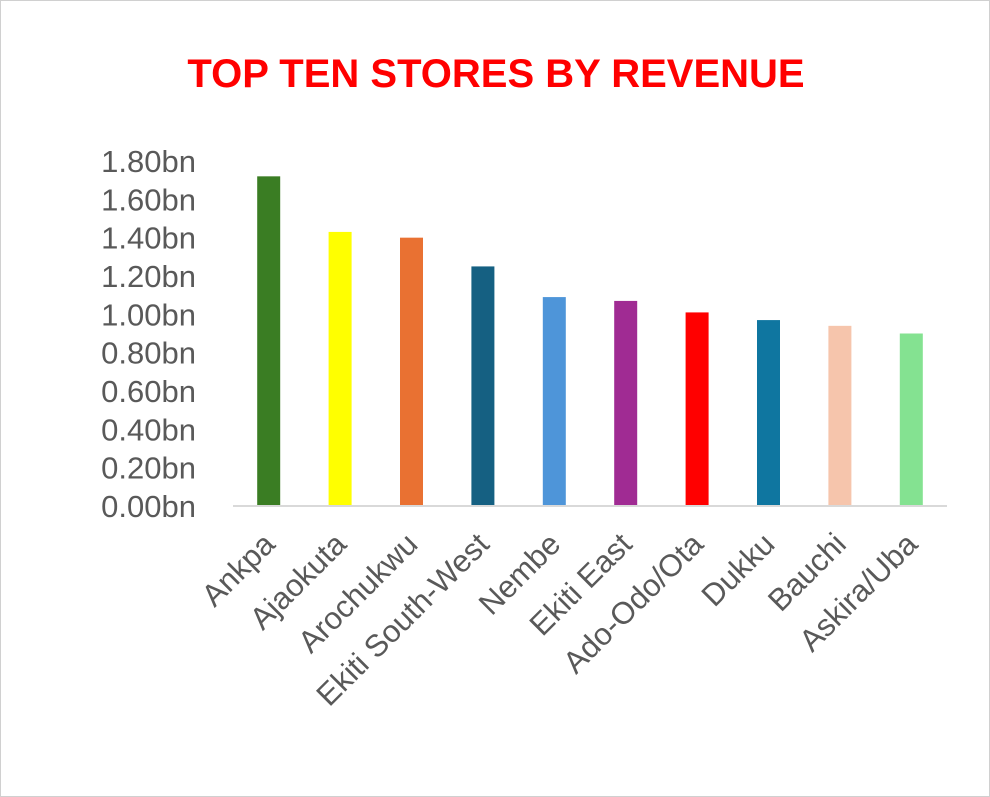 The width and height of the screenshot is (990, 797). Describe the element at coordinates (840, 415) in the screenshot. I see `bar-bauchi` at that location.